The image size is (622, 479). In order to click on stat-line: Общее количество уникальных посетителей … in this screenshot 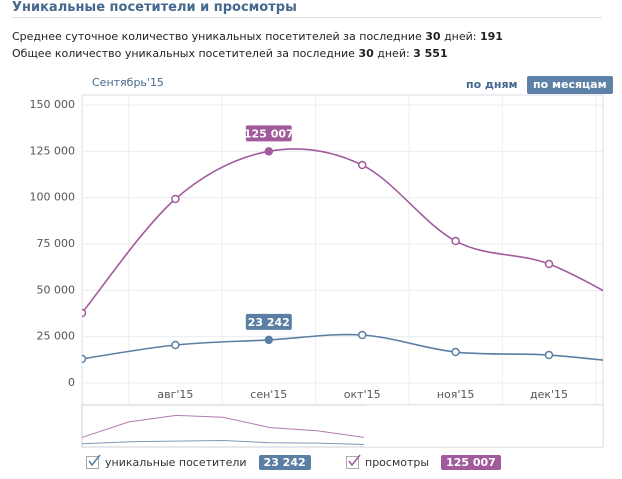, I will do `click(230, 53)`.